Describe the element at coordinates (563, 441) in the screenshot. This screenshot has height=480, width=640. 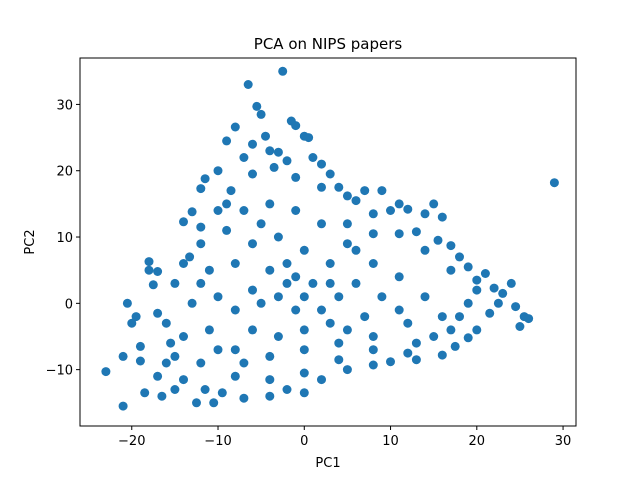
I see `x-tick-label: 30` at that location.